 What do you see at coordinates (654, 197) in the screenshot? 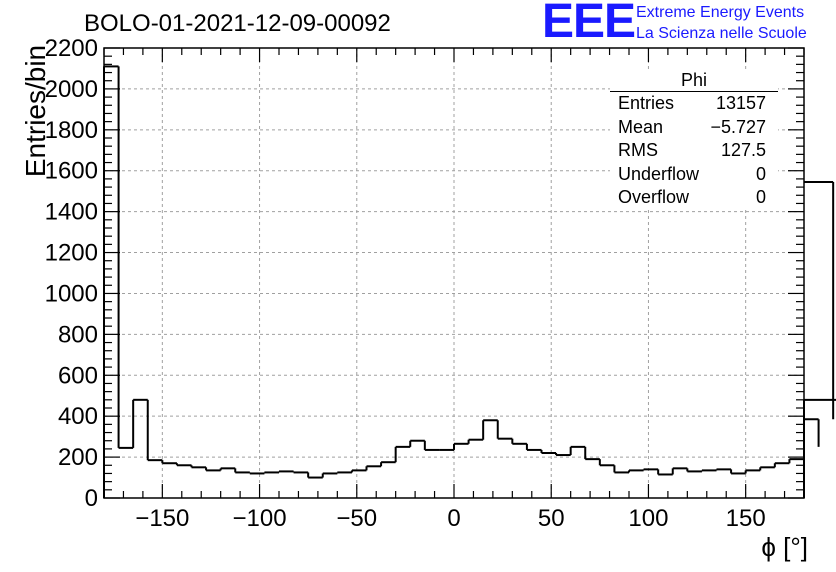
I see `stat-label: Overflow` at bounding box center [654, 197].